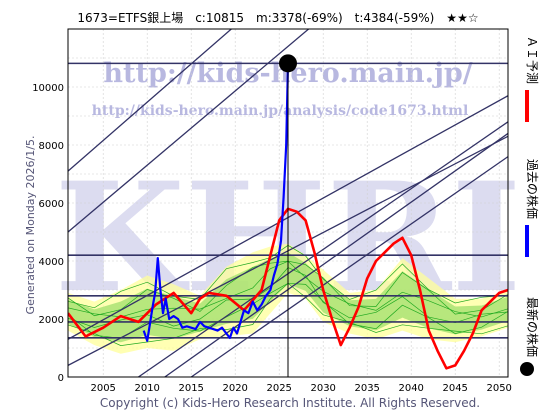 The image size is (560, 420). I want to click on x-tick-label: 2030, so click(322, 388).